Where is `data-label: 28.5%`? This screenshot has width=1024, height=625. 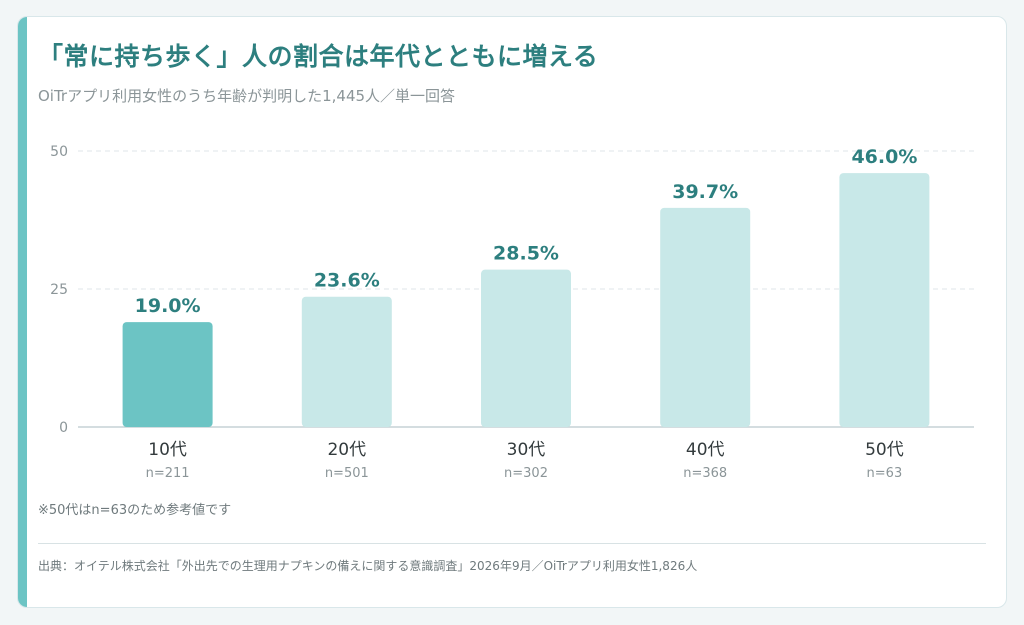
data-label: 28.5% is located at coordinates (526, 254).